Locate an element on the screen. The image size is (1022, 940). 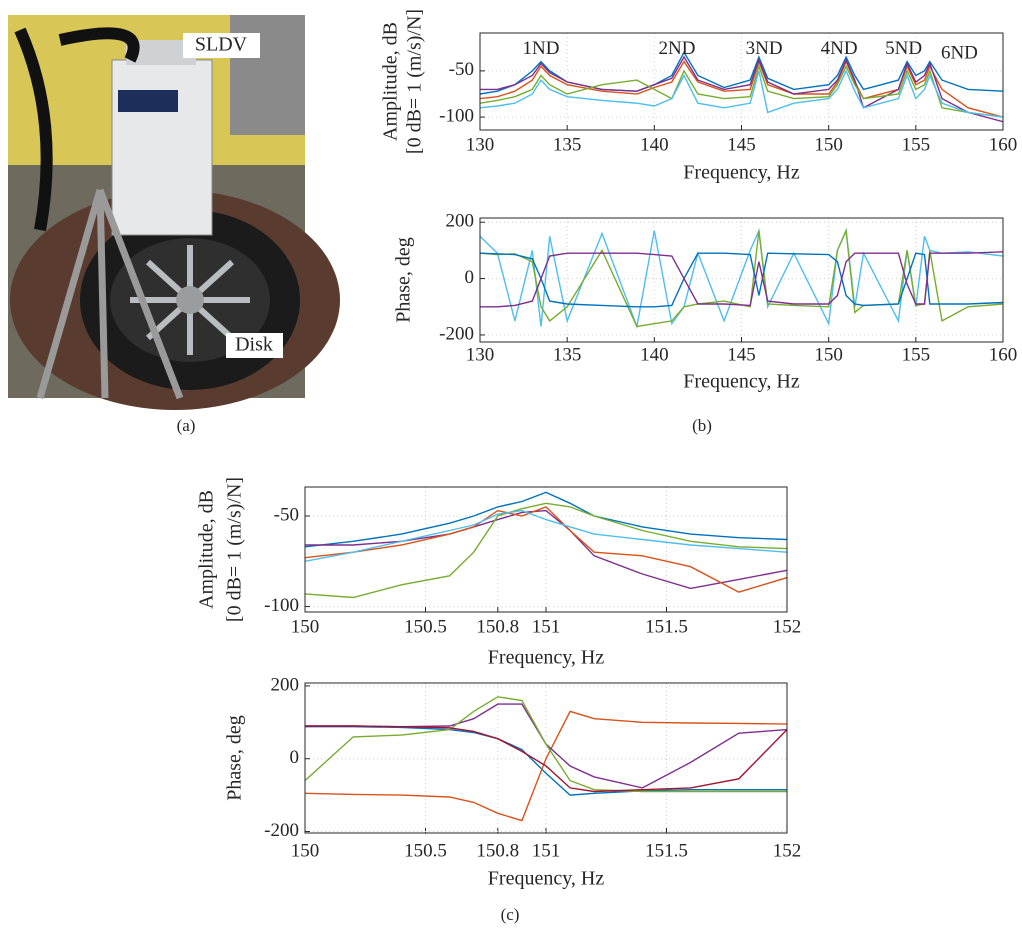
annotation: 6ND is located at coordinates (959, 53).